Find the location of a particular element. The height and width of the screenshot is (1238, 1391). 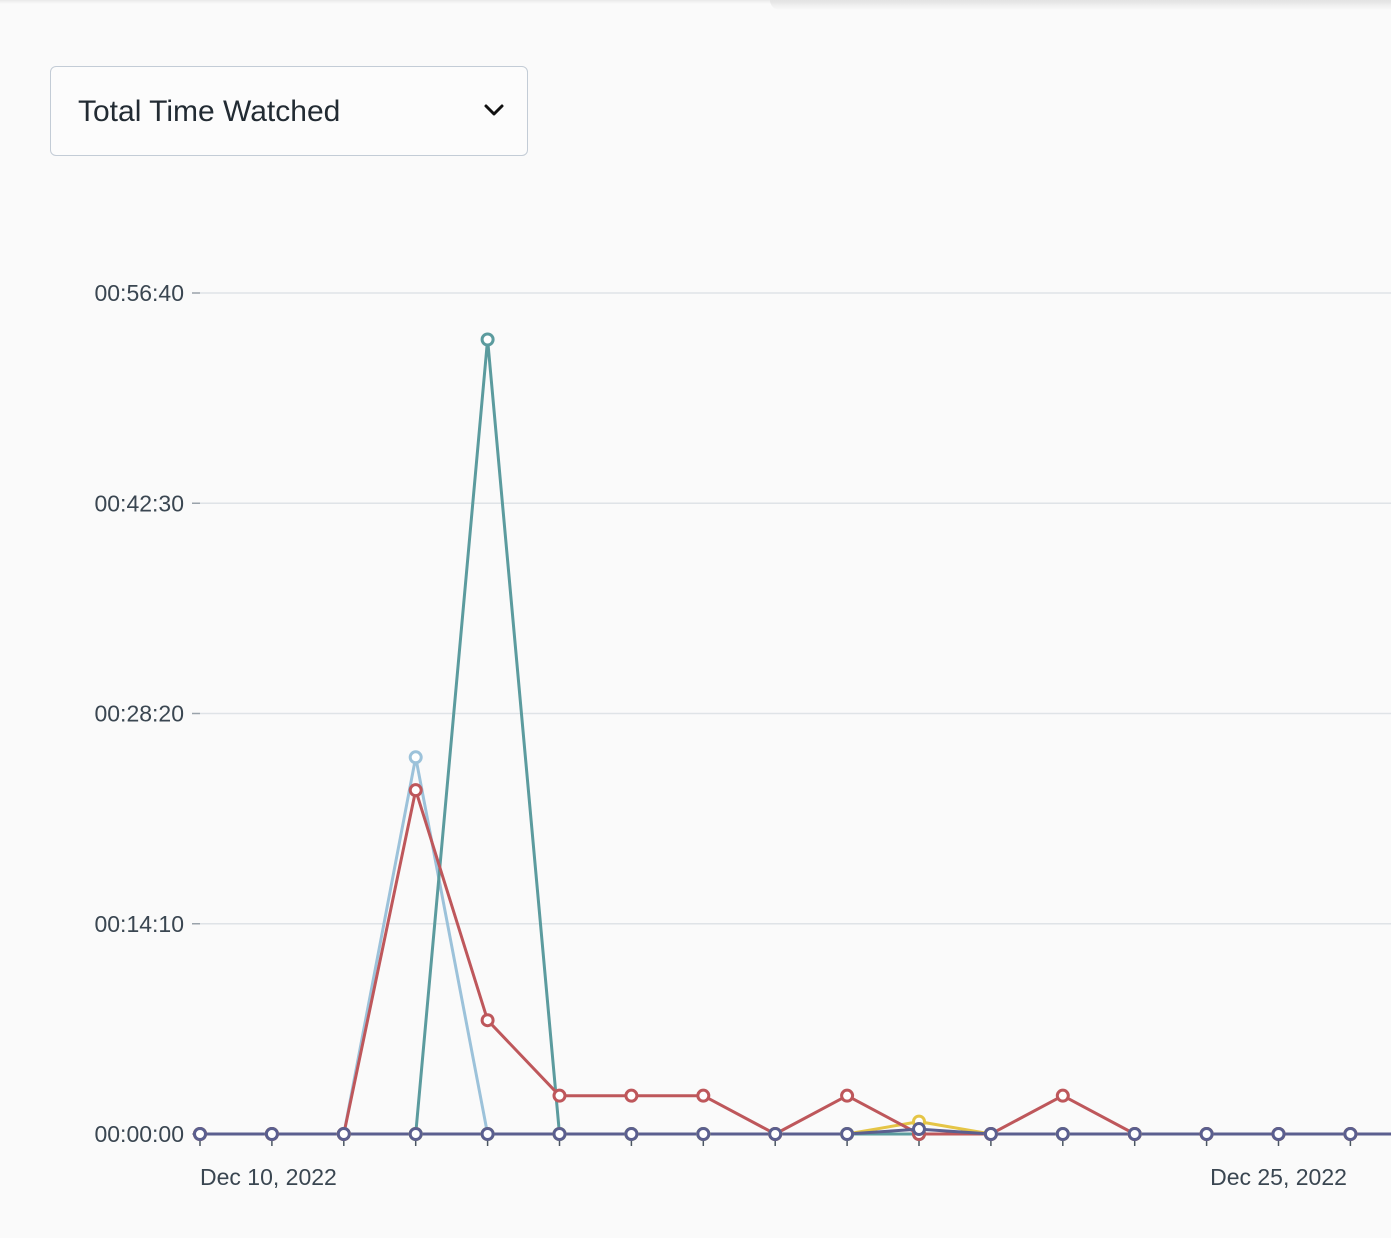

header-edge-shadow is located at coordinates (1080, 5).